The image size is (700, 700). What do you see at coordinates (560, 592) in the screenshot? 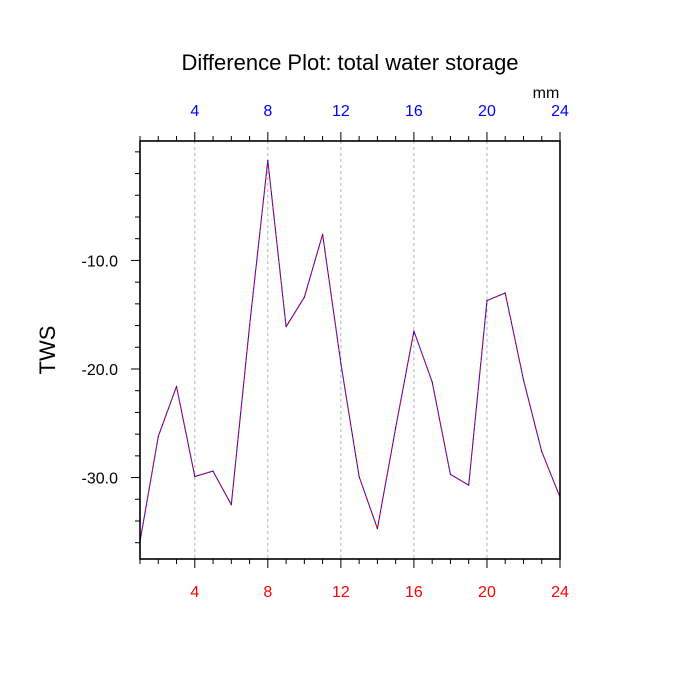
I see `x-tick-label-bottom-24: 24` at bounding box center [560, 592].